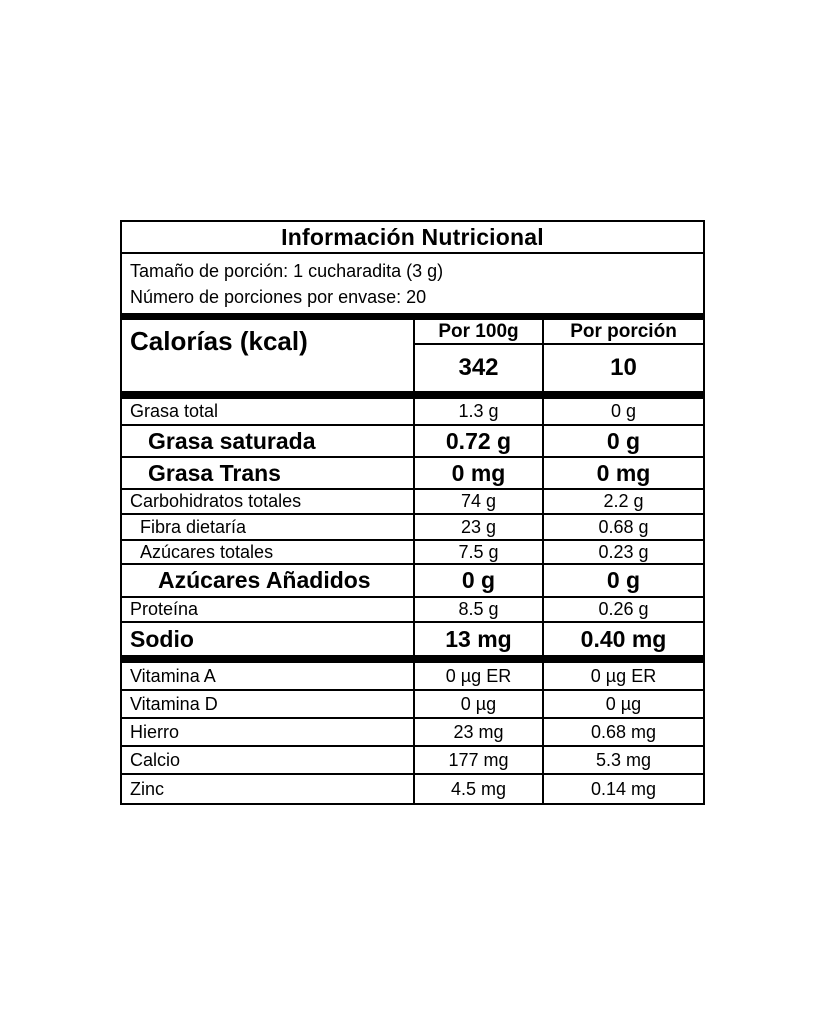 This screenshot has height=1024, width=826. What do you see at coordinates (174, 703) in the screenshot?
I see `nutrient-name: Vitamina D` at bounding box center [174, 703].